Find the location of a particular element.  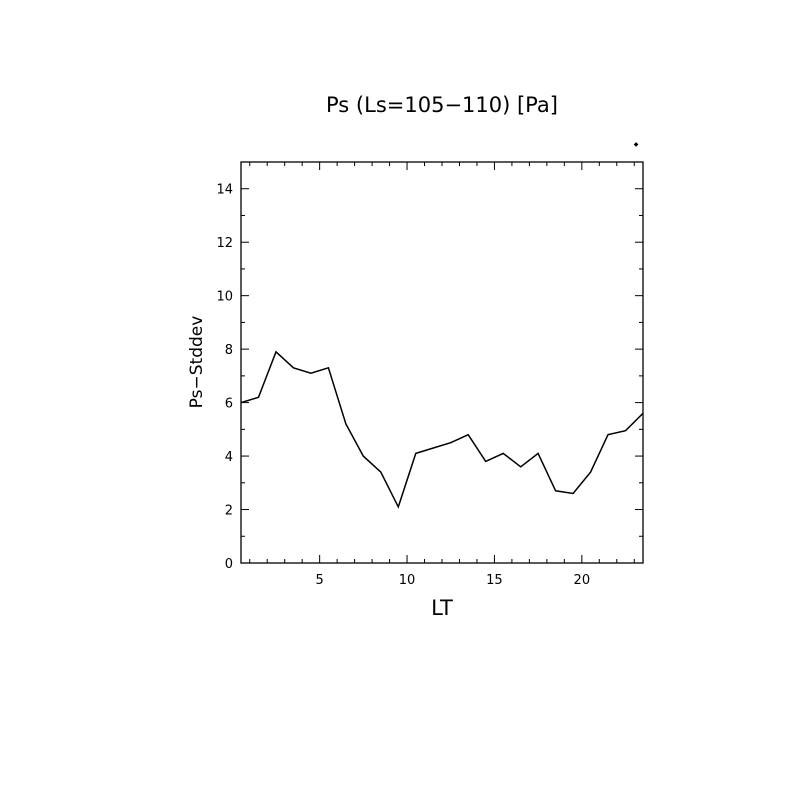

y-tick-label: 2 is located at coordinates (229, 511).